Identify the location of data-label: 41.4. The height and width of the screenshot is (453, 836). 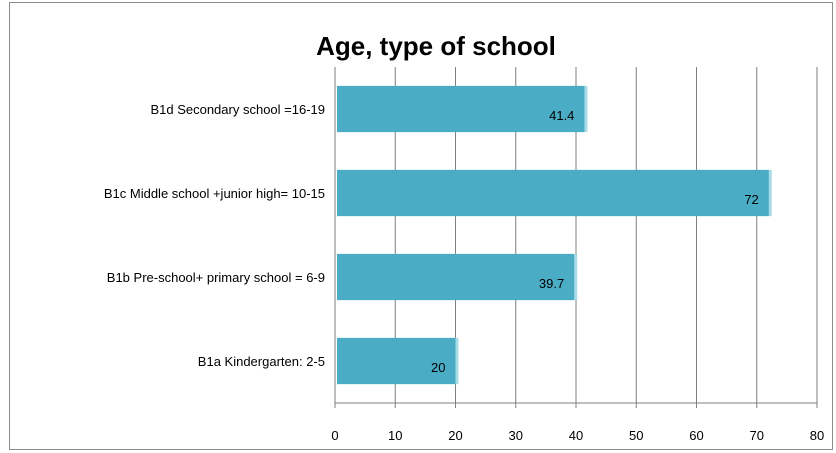
(561, 115).